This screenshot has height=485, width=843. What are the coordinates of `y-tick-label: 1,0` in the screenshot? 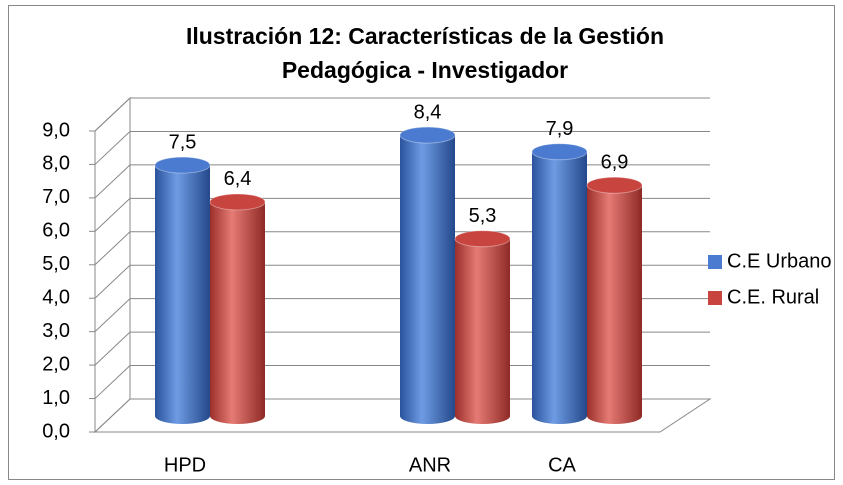 It's located at (56, 398).